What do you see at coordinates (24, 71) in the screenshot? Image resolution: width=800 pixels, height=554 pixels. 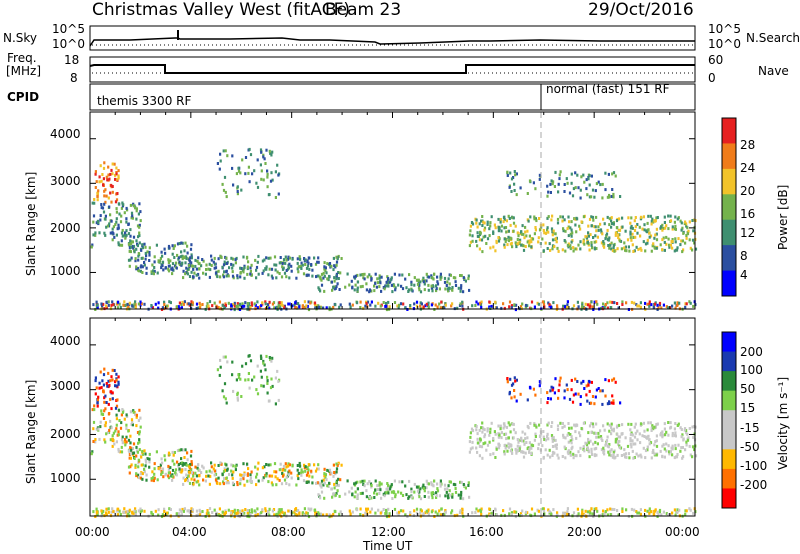 I see `freq-unit-label: [MHz]` at bounding box center [24, 71].